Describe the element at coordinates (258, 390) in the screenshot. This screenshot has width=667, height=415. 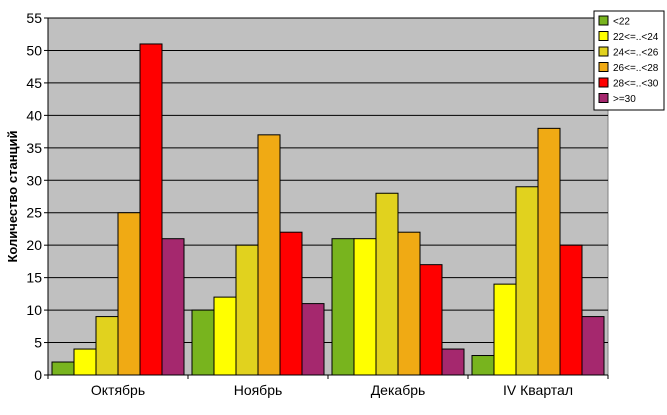
I see `x-category-label: Ноябрь` at that location.